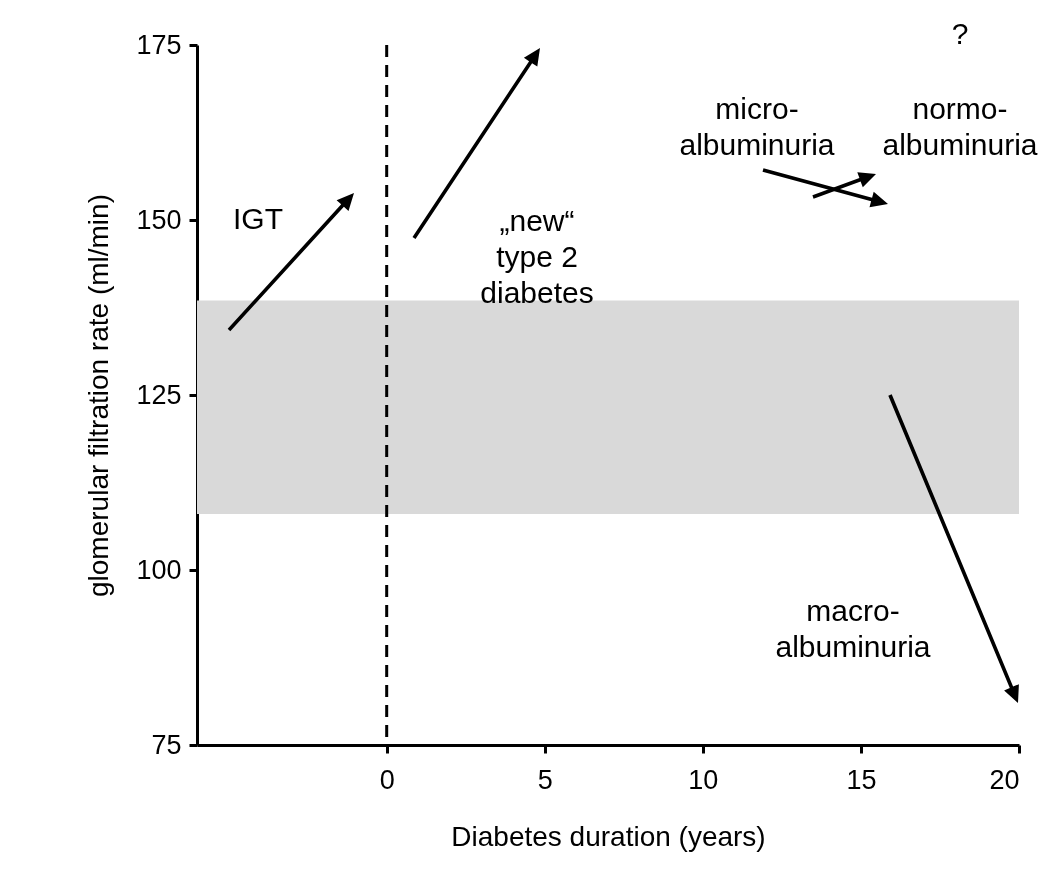 The image size is (1061, 883). I want to click on y-tick-label: 75, so click(166, 744).